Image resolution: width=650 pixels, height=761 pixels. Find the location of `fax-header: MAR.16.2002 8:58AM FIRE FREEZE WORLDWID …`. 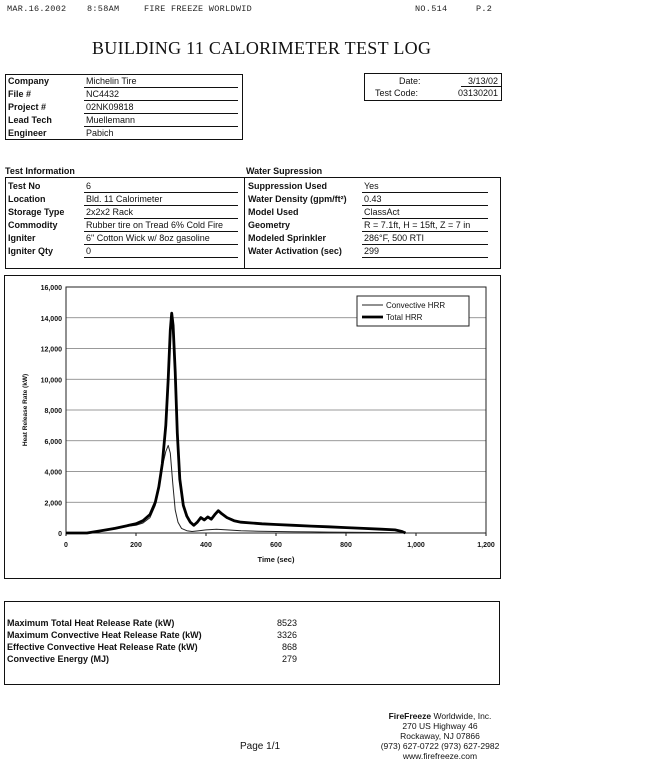

fax-header: MAR.16.2002 8:58AM FIRE FREEZE WORLDWID … is located at coordinates (327, 10).